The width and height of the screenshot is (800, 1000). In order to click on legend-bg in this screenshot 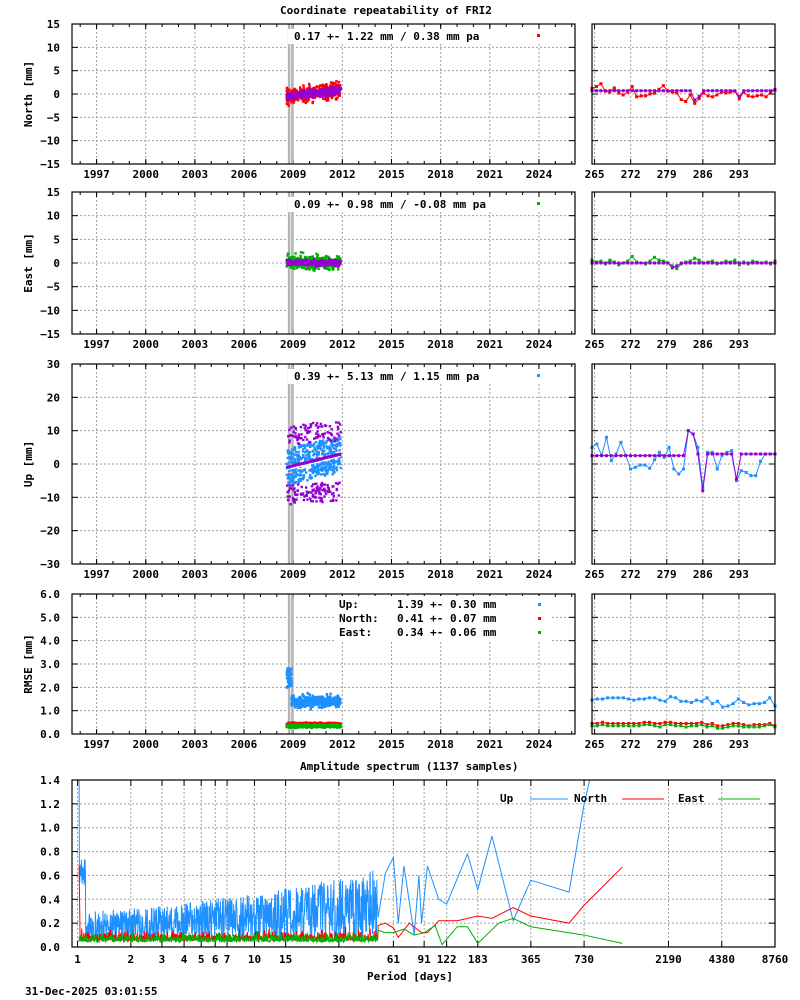, I will do `click(442, 619)`.